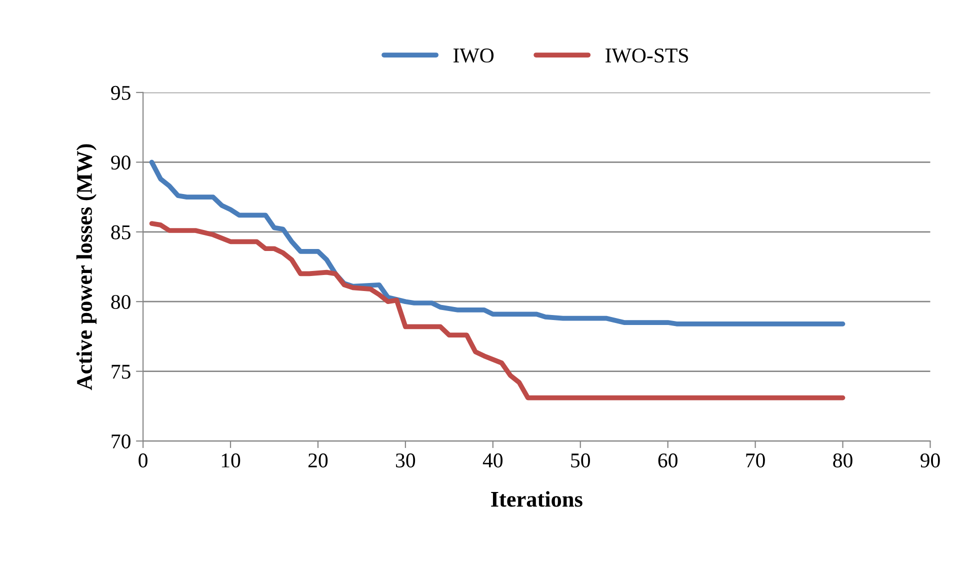  What do you see at coordinates (668, 460) in the screenshot?
I see `x-tick-label: 60` at bounding box center [668, 460].